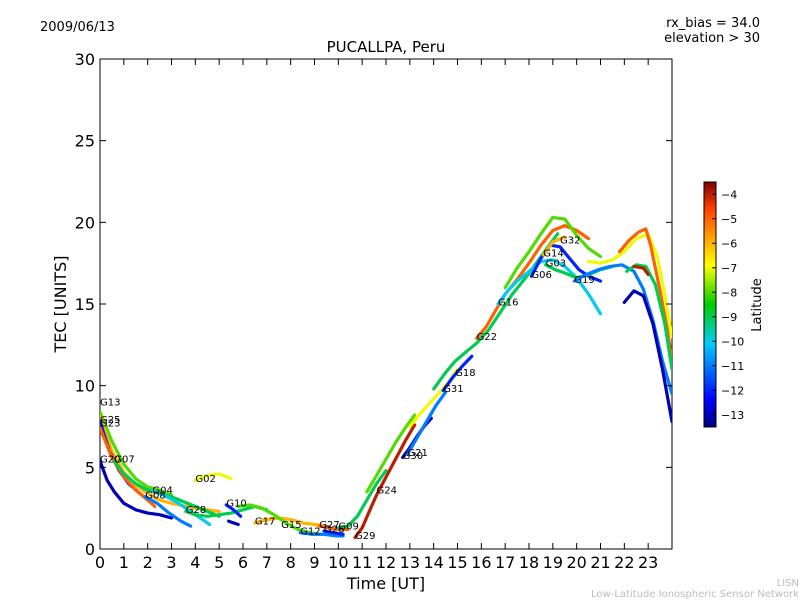 Image resolution: width=800 pixels, height=600 pixels. What do you see at coordinates (410, 562) in the screenshot?
I see `x-tick-label: 13` at bounding box center [410, 562].